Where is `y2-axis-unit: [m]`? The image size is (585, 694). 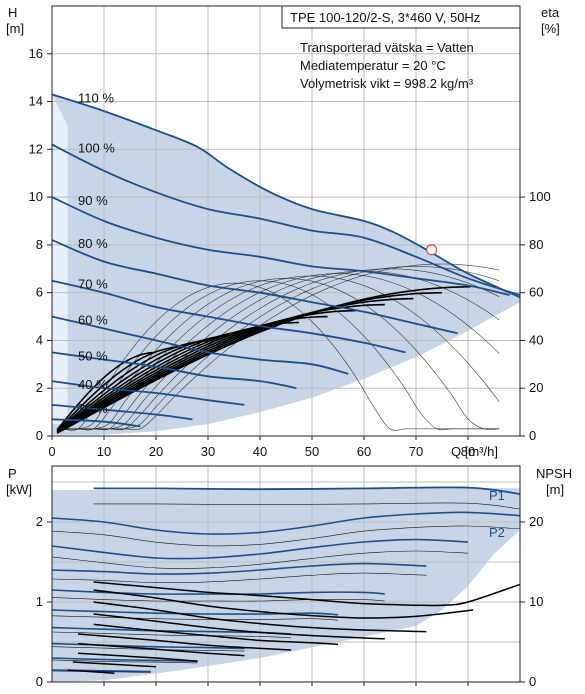
y2-axis-unit: [m] is located at coordinates (555, 489).